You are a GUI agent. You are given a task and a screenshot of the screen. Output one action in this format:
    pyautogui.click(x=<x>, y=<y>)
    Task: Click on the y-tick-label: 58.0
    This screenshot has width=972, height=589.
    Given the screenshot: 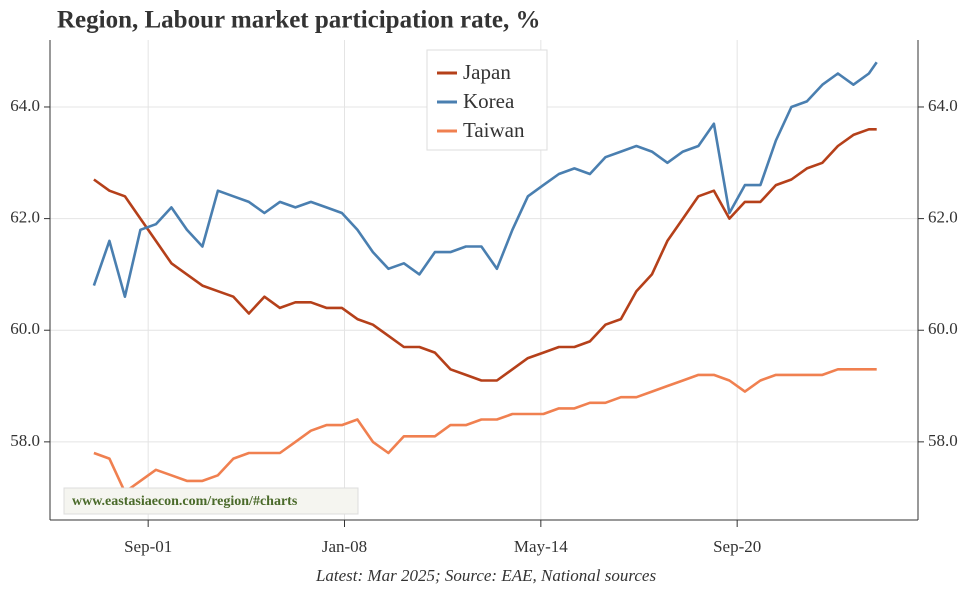 What is the action you would take?
    pyautogui.click(x=25, y=440)
    